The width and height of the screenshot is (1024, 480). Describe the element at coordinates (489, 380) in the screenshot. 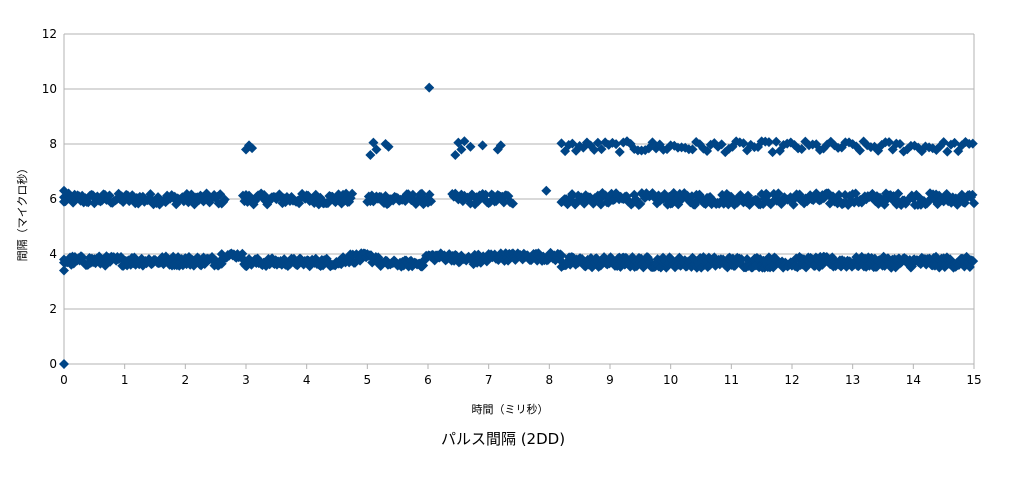

I see `x-tick-label: 7` at that location.